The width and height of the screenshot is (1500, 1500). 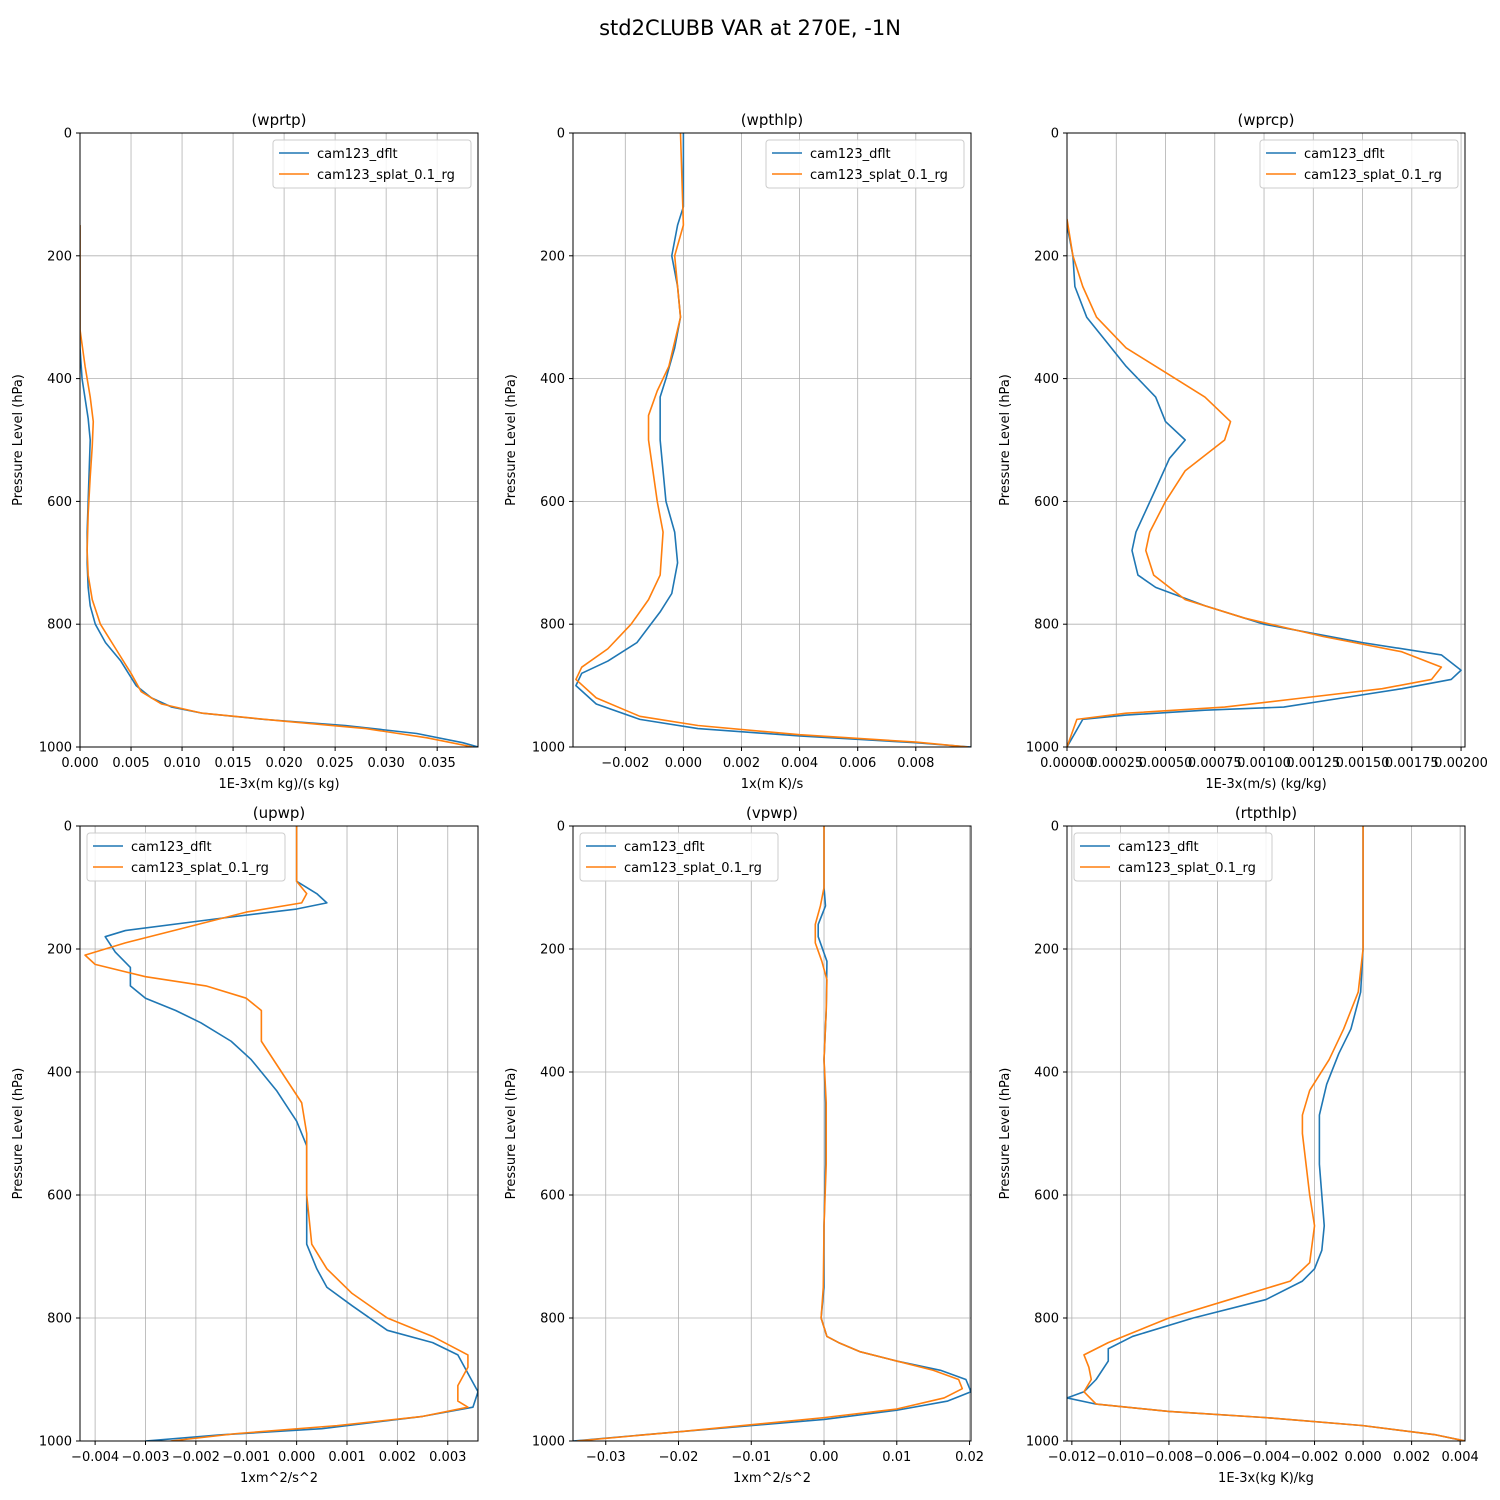 I want to click on x-tick-label: −0.01, so click(x=751, y=1457).